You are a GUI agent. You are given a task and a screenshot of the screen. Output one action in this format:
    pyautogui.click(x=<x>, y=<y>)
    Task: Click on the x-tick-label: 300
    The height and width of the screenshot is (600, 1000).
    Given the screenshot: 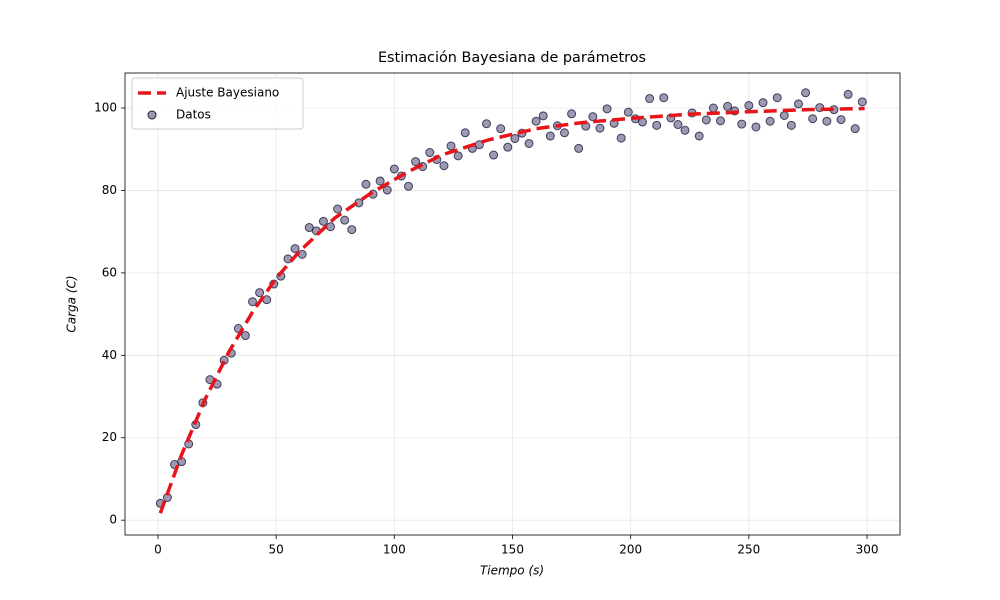 What is the action you would take?
    pyautogui.click(x=867, y=550)
    